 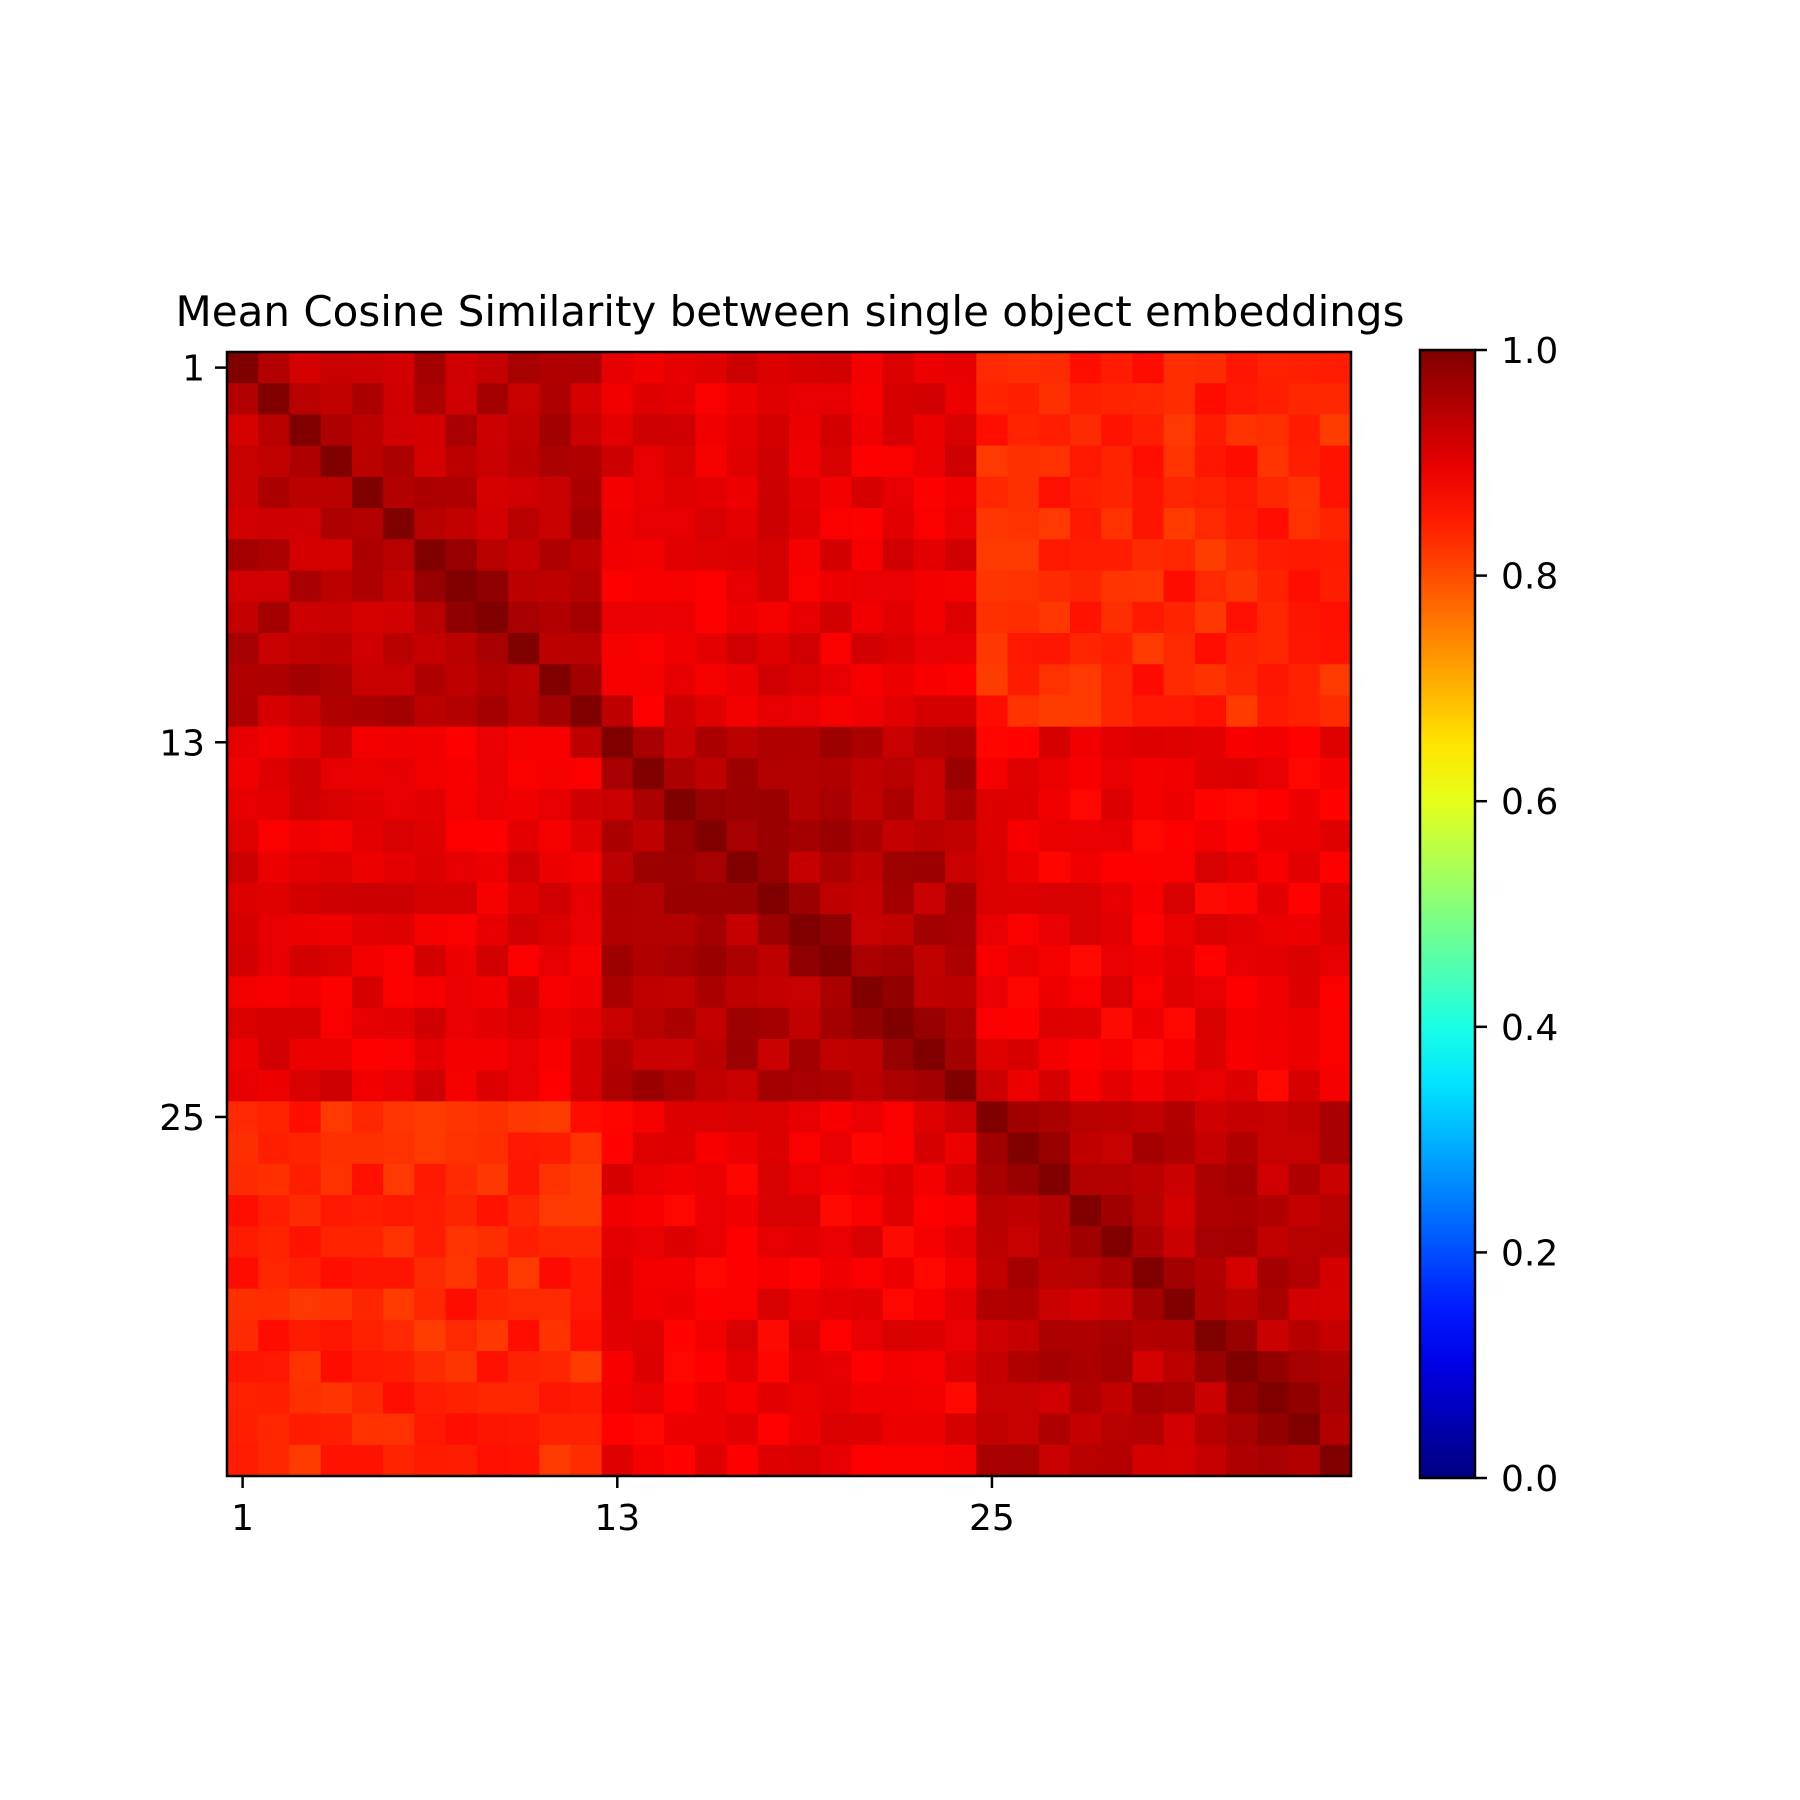 I want to click on colorbar-tick-label: 0.6, so click(x=1529, y=802).